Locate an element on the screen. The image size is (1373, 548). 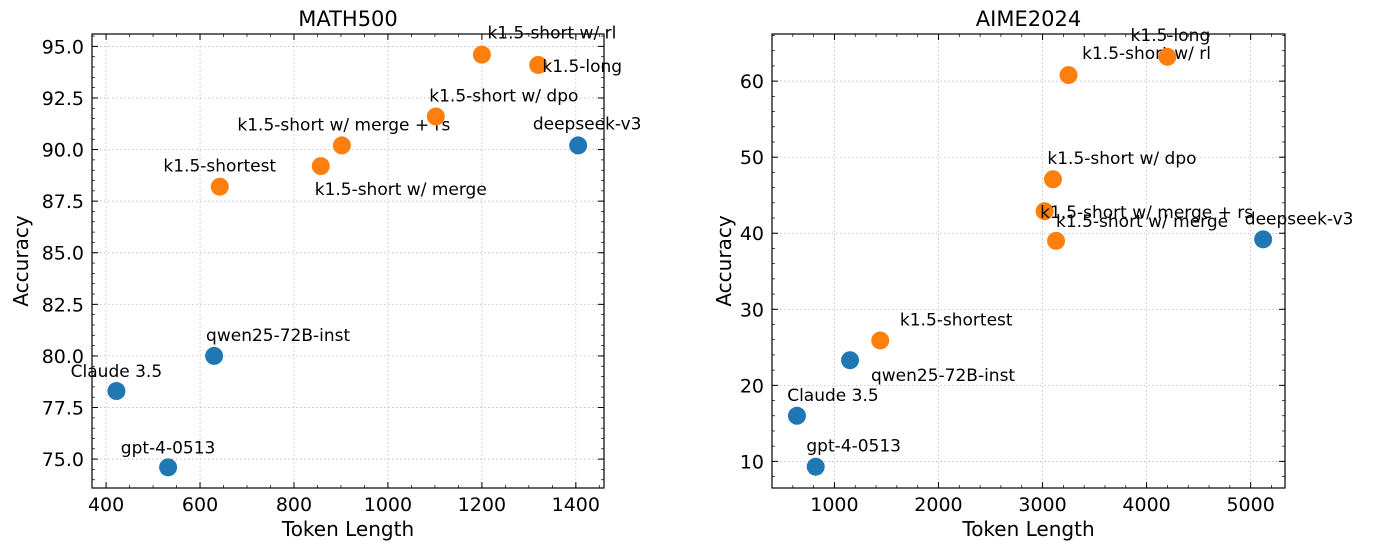
y-tick-label: 50 is located at coordinates (752, 158).